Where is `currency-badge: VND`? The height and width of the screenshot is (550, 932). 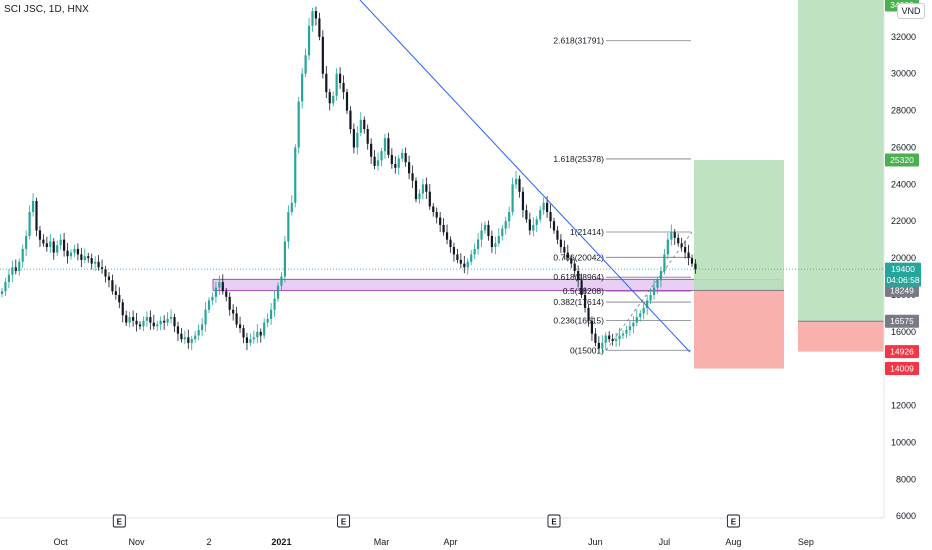
currency-badge: VND is located at coordinates (911, 11).